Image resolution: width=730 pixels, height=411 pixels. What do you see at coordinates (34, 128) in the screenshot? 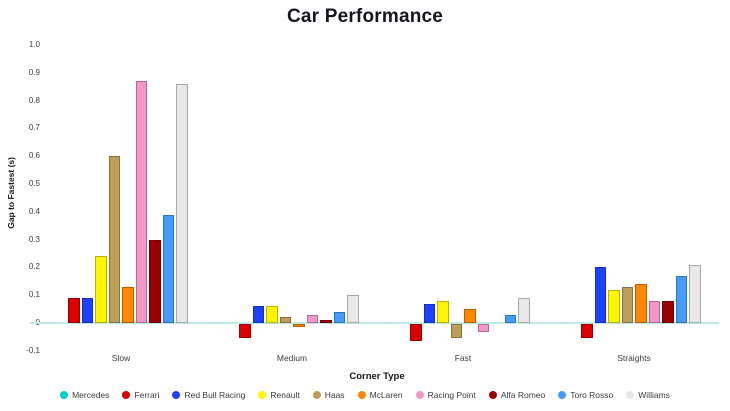
I see `y-tick-0.7: 0.7` at bounding box center [34, 128].